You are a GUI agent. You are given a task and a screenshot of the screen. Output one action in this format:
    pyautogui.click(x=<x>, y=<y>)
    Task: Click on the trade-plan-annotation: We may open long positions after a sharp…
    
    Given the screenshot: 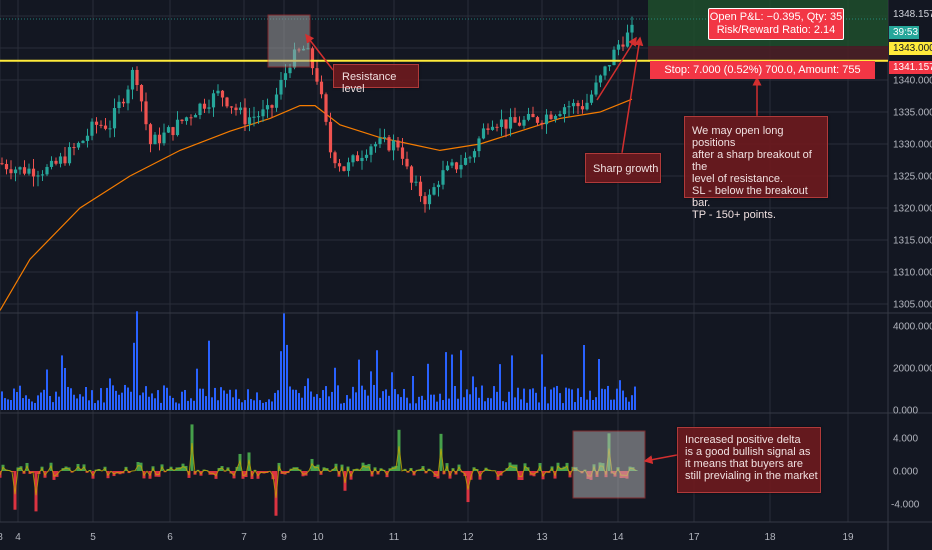 What is the action you would take?
    pyautogui.click(x=756, y=168)
    